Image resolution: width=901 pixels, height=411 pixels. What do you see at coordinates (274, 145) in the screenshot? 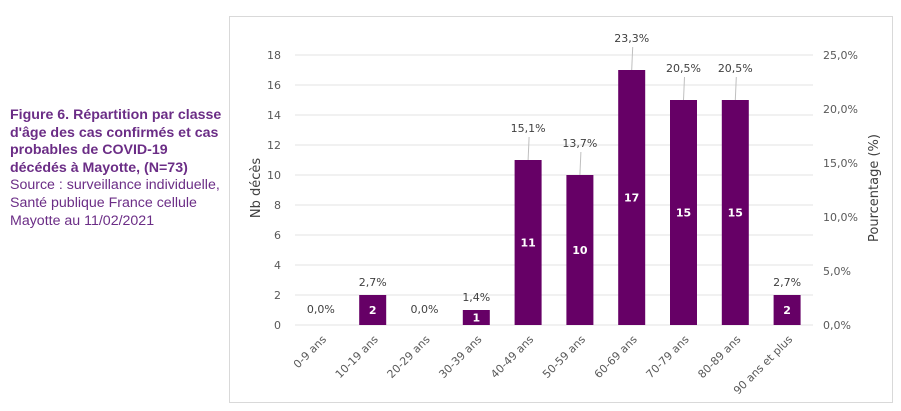
I see `y-tick-label: 12` at bounding box center [274, 145].